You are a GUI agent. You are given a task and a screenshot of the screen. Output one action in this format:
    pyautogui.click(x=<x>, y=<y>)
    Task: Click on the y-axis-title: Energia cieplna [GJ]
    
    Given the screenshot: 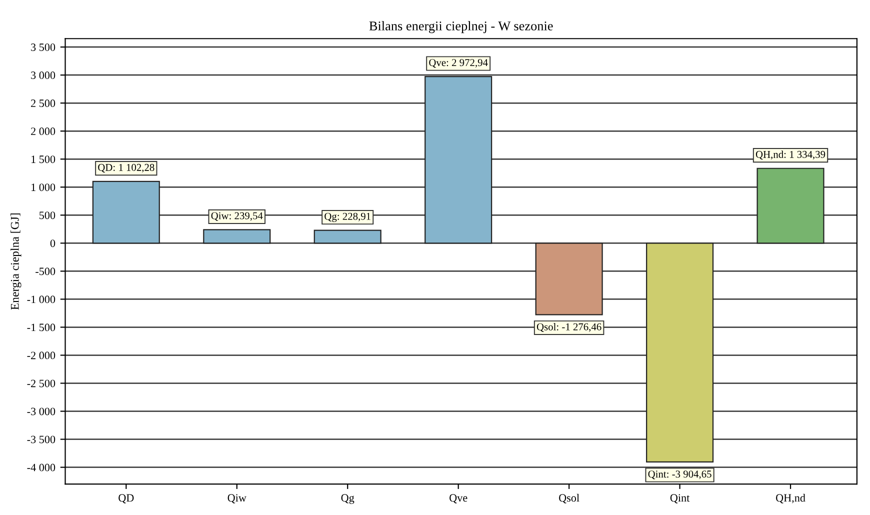 What is the action you would take?
    pyautogui.click(x=16, y=262)
    